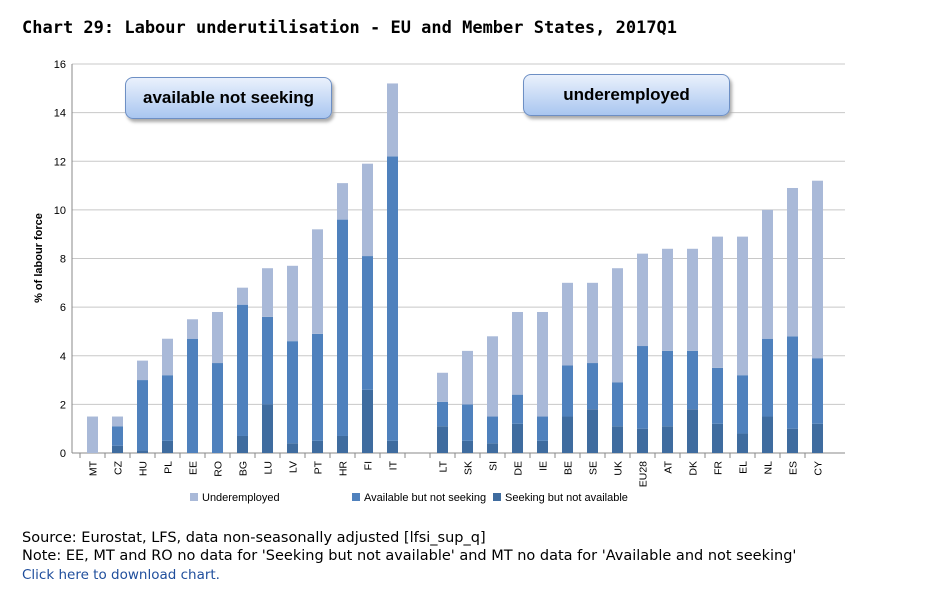 The height and width of the screenshot is (616, 950). Describe the element at coordinates (819, 468) in the screenshot. I see `x-tick-label: CY` at that location.